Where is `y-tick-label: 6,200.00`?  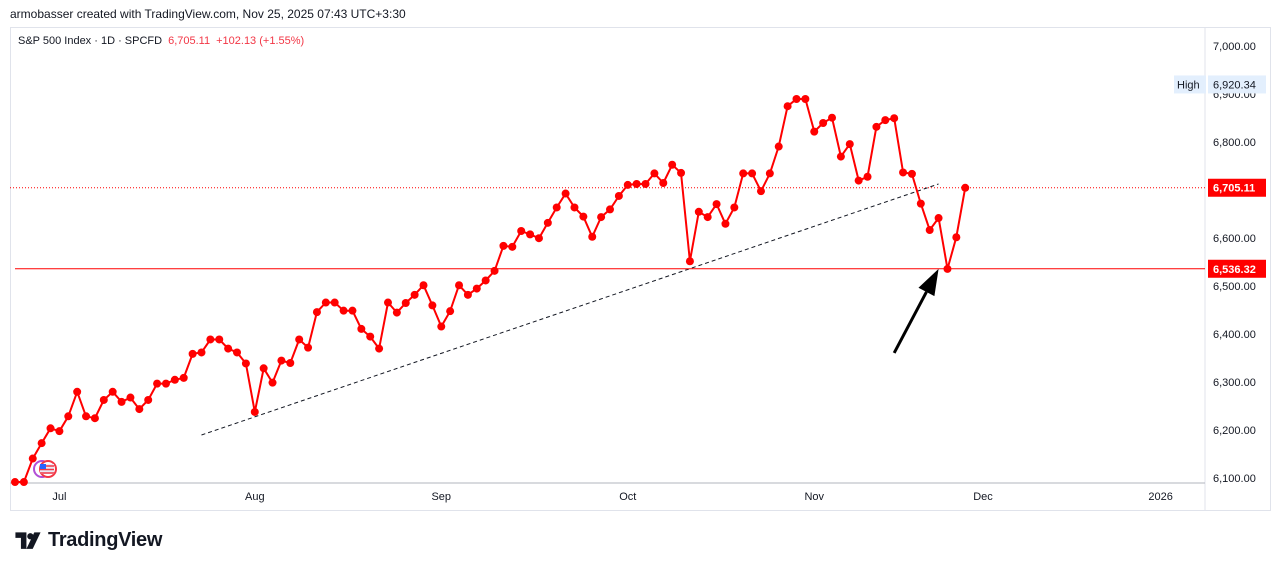 y-tick-label: 6,200.00 is located at coordinates (1234, 431).